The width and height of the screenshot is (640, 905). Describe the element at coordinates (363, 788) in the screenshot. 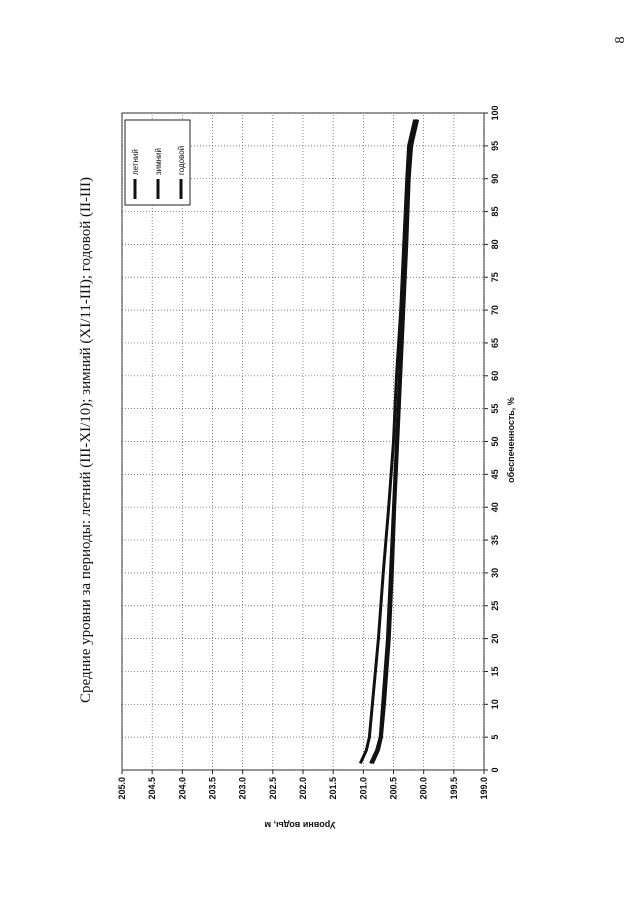

I see `y-tick-label: 201.0` at that location.